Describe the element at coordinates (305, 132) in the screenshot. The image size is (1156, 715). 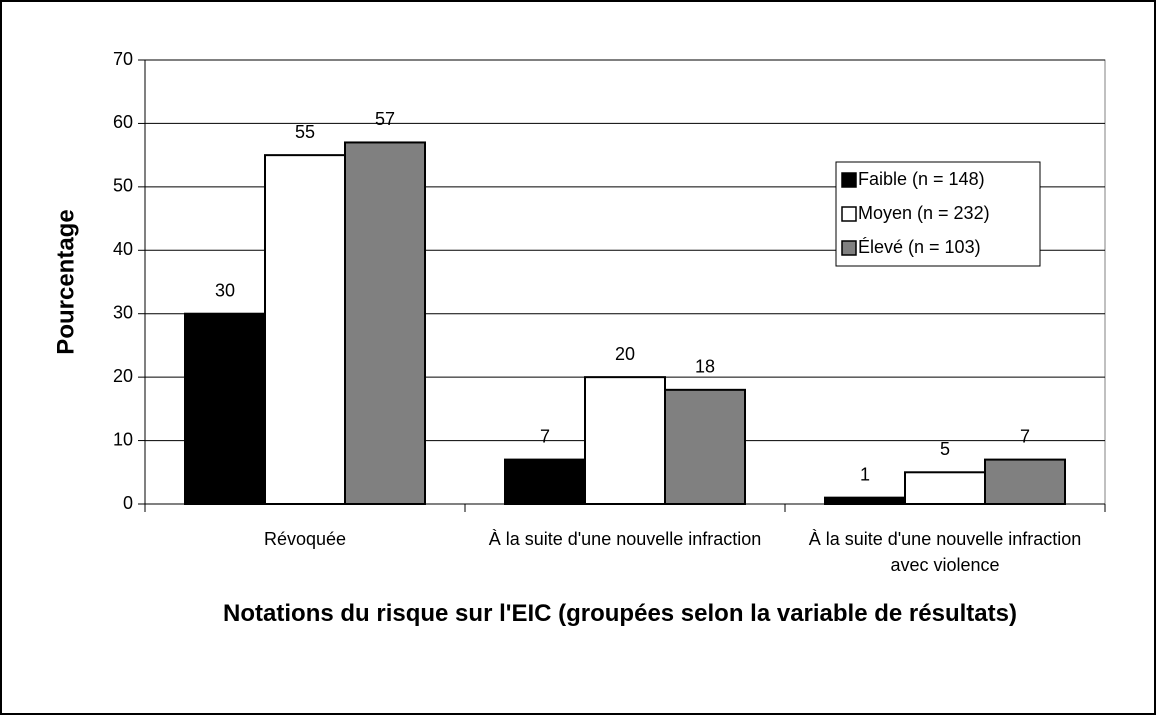
I see `data-label: 55` at that location.